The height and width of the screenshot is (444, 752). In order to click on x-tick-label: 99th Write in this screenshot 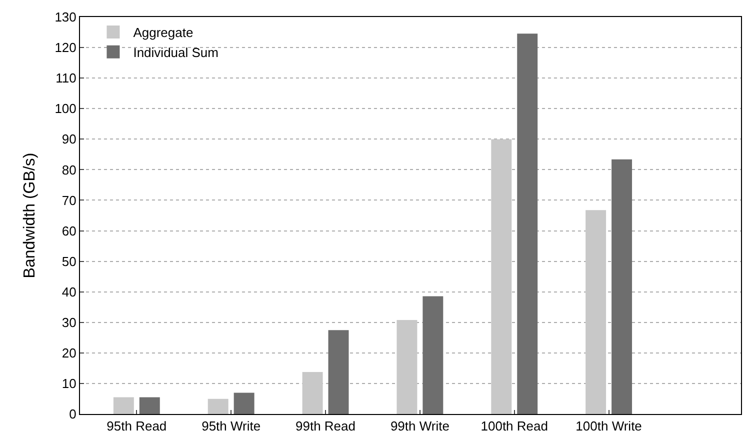, I will do `click(420, 426)`.